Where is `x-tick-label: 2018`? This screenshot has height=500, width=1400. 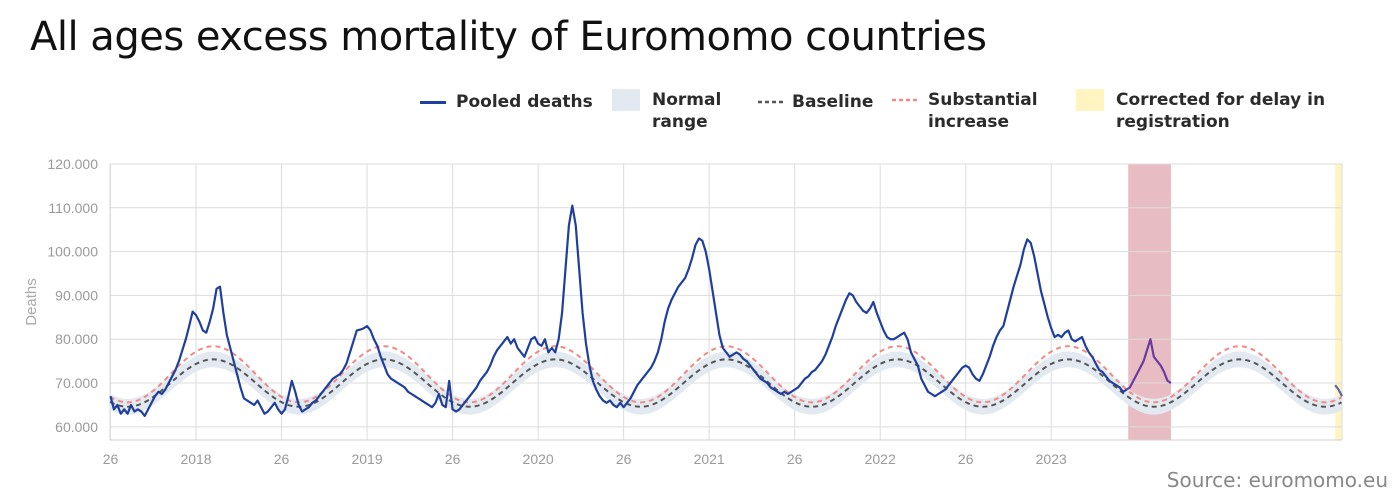 x-tick-label: 2018 is located at coordinates (195, 459).